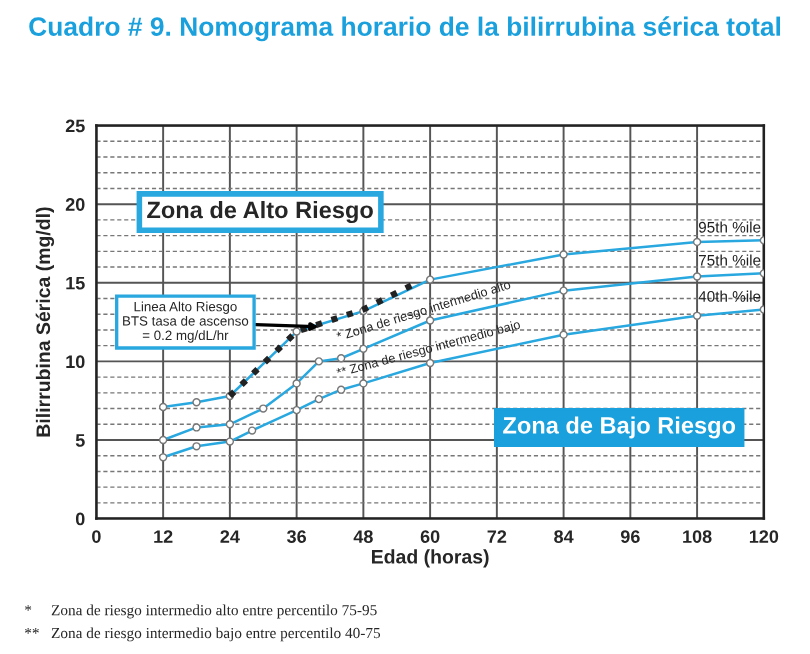  Describe the element at coordinates (75, 362) in the screenshot. I see `y-tick-label: 10` at that location.